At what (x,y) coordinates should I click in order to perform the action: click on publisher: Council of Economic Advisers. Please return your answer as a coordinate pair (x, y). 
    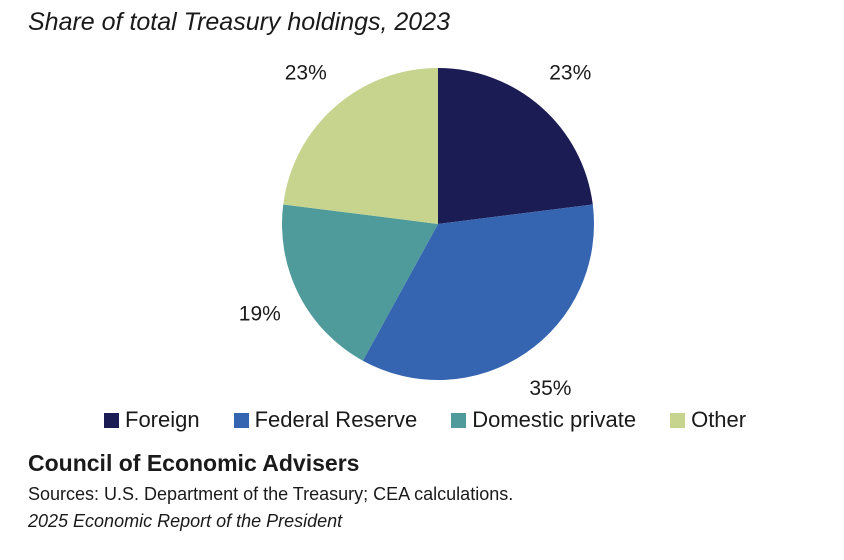
    Looking at the image, I should click on (194, 463).